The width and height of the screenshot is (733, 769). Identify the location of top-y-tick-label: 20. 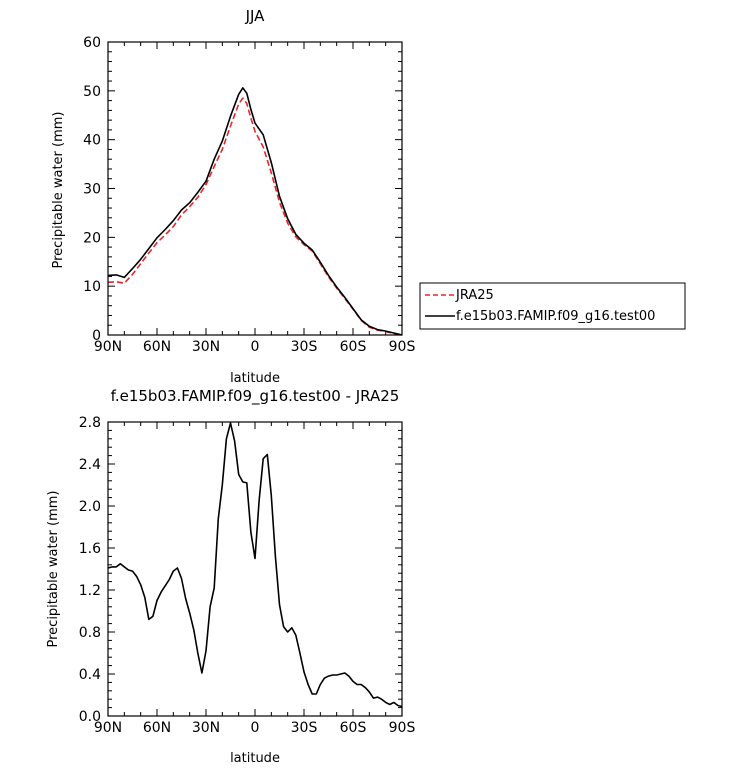
(92, 238).